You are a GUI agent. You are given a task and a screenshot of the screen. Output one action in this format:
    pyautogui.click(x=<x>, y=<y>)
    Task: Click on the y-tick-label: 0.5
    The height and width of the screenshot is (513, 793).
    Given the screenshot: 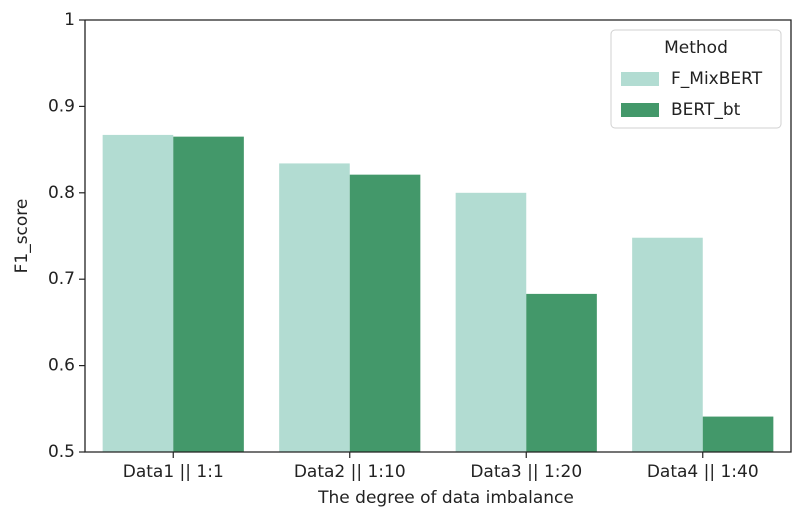 What is the action you would take?
    pyautogui.click(x=61, y=452)
    